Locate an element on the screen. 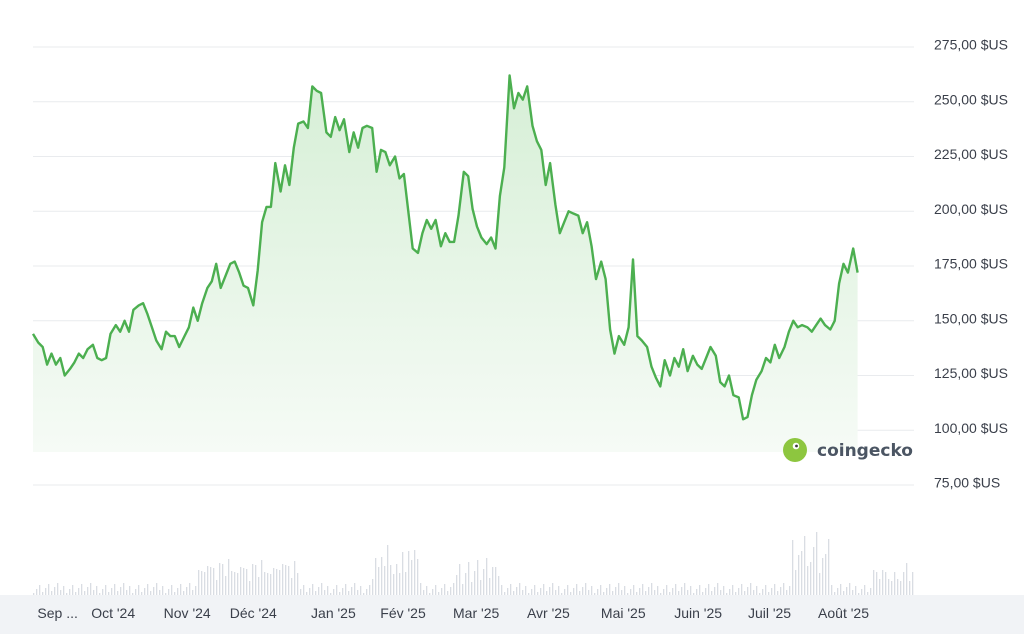  y-tick-label: 125,00 $US is located at coordinates (971, 373).